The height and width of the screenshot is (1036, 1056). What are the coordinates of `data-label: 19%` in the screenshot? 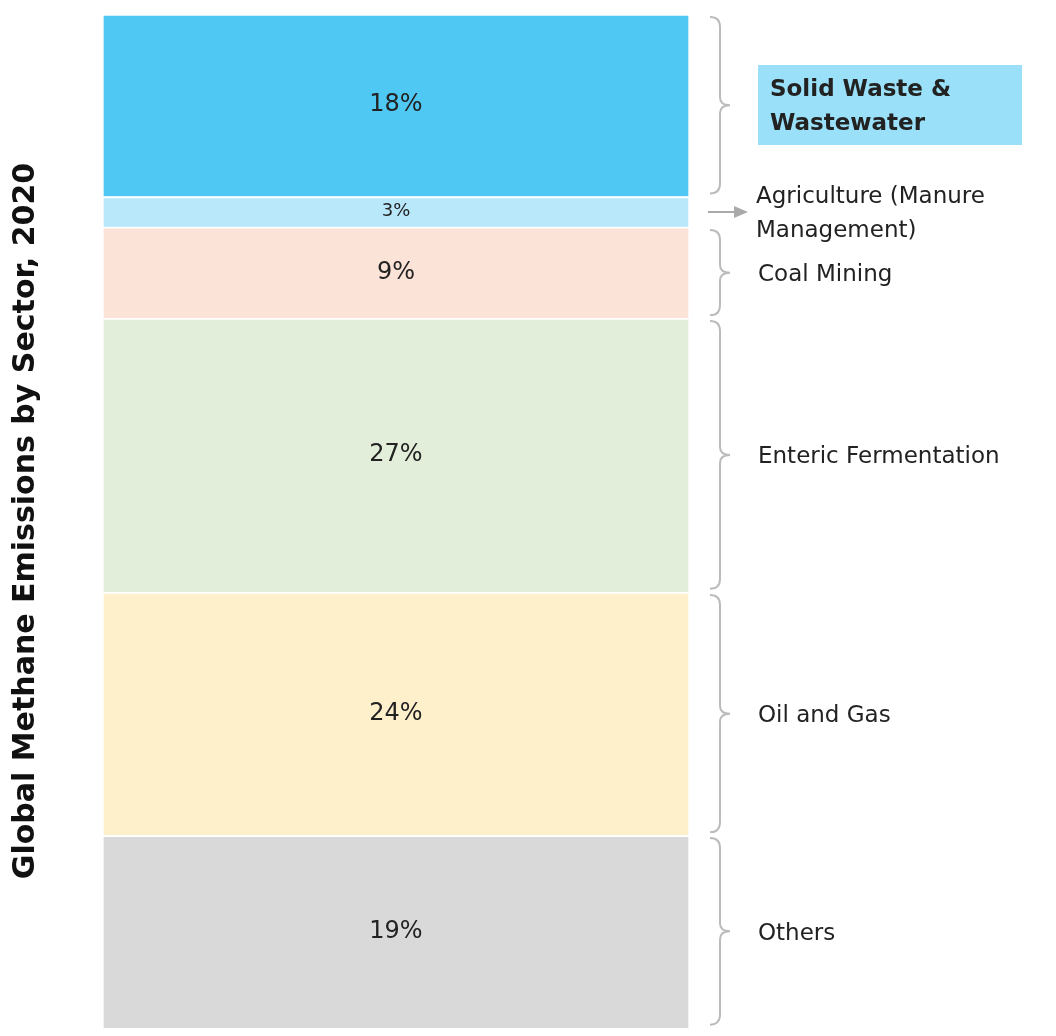 It's located at (396, 929).